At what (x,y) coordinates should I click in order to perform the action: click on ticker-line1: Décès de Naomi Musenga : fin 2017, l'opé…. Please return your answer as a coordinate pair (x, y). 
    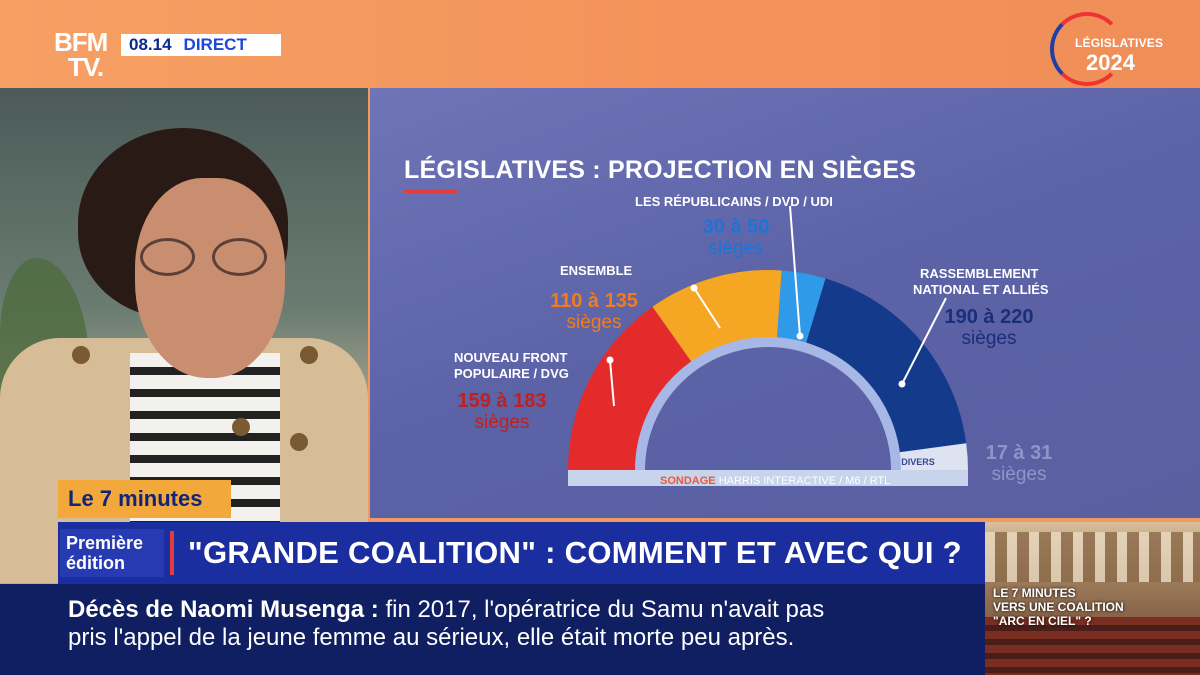
    Looking at the image, I should click on (446, 610).